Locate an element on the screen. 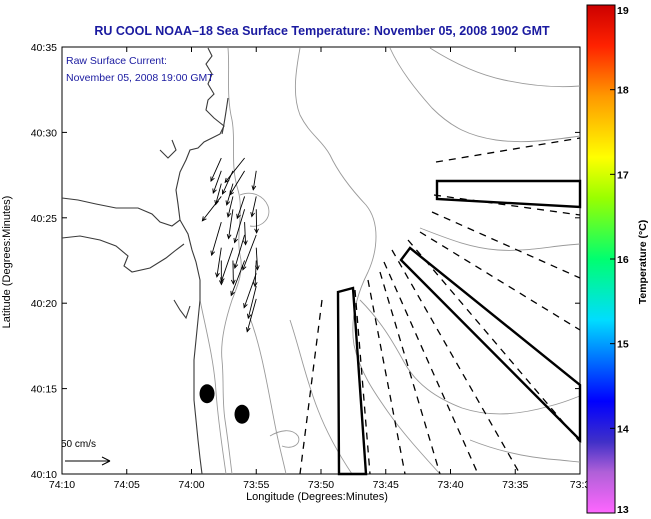 This screenshot has width=651, height=519. x-tick-label: 73:3 is located at coordinates (580, 485).